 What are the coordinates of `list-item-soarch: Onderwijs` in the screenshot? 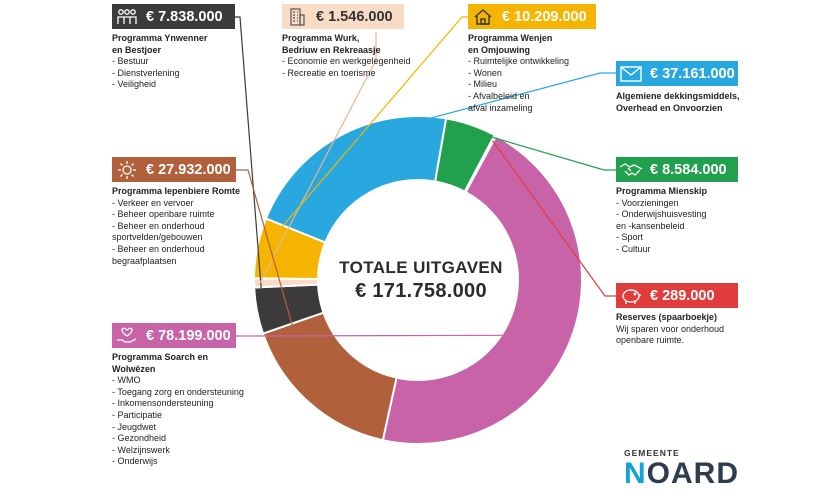 It's located at (178, 462).